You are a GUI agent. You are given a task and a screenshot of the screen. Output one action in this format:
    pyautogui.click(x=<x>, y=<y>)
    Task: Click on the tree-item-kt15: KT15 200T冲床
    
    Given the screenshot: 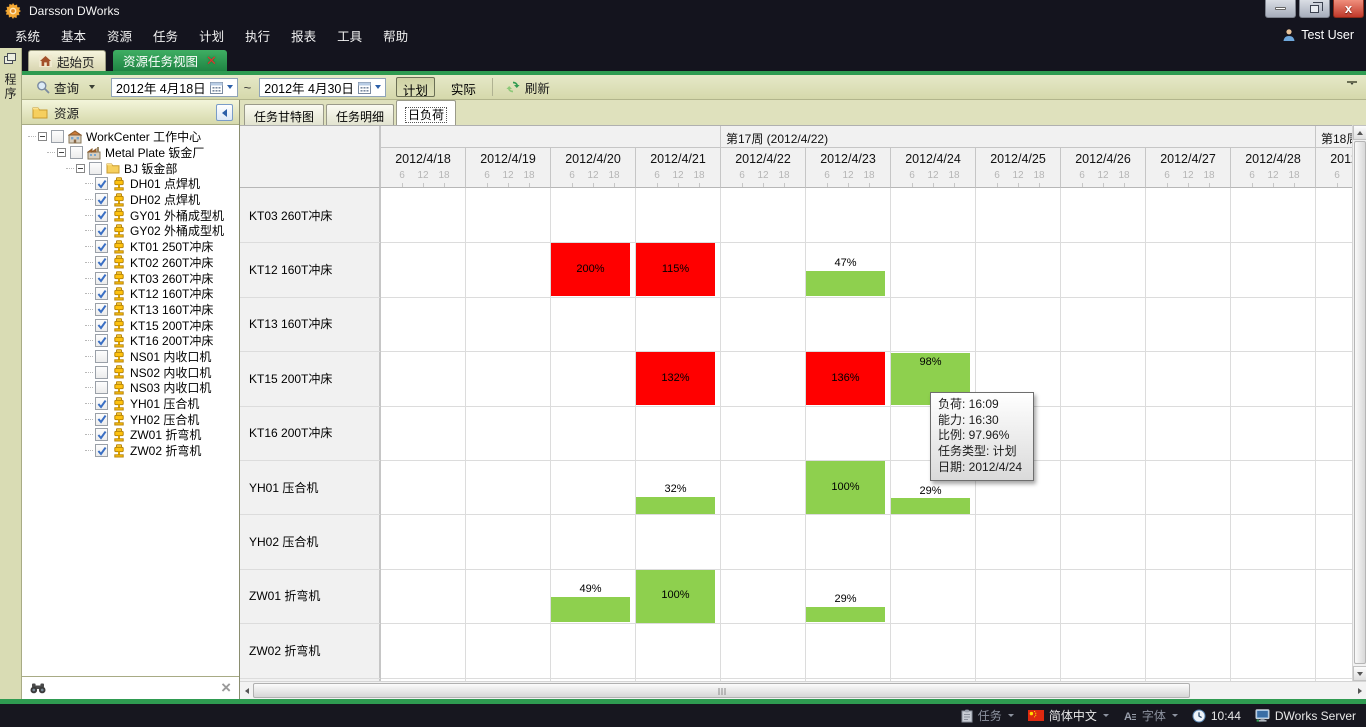 What is the action you would take?
    pyautogui.click(x=130, y=325)
    